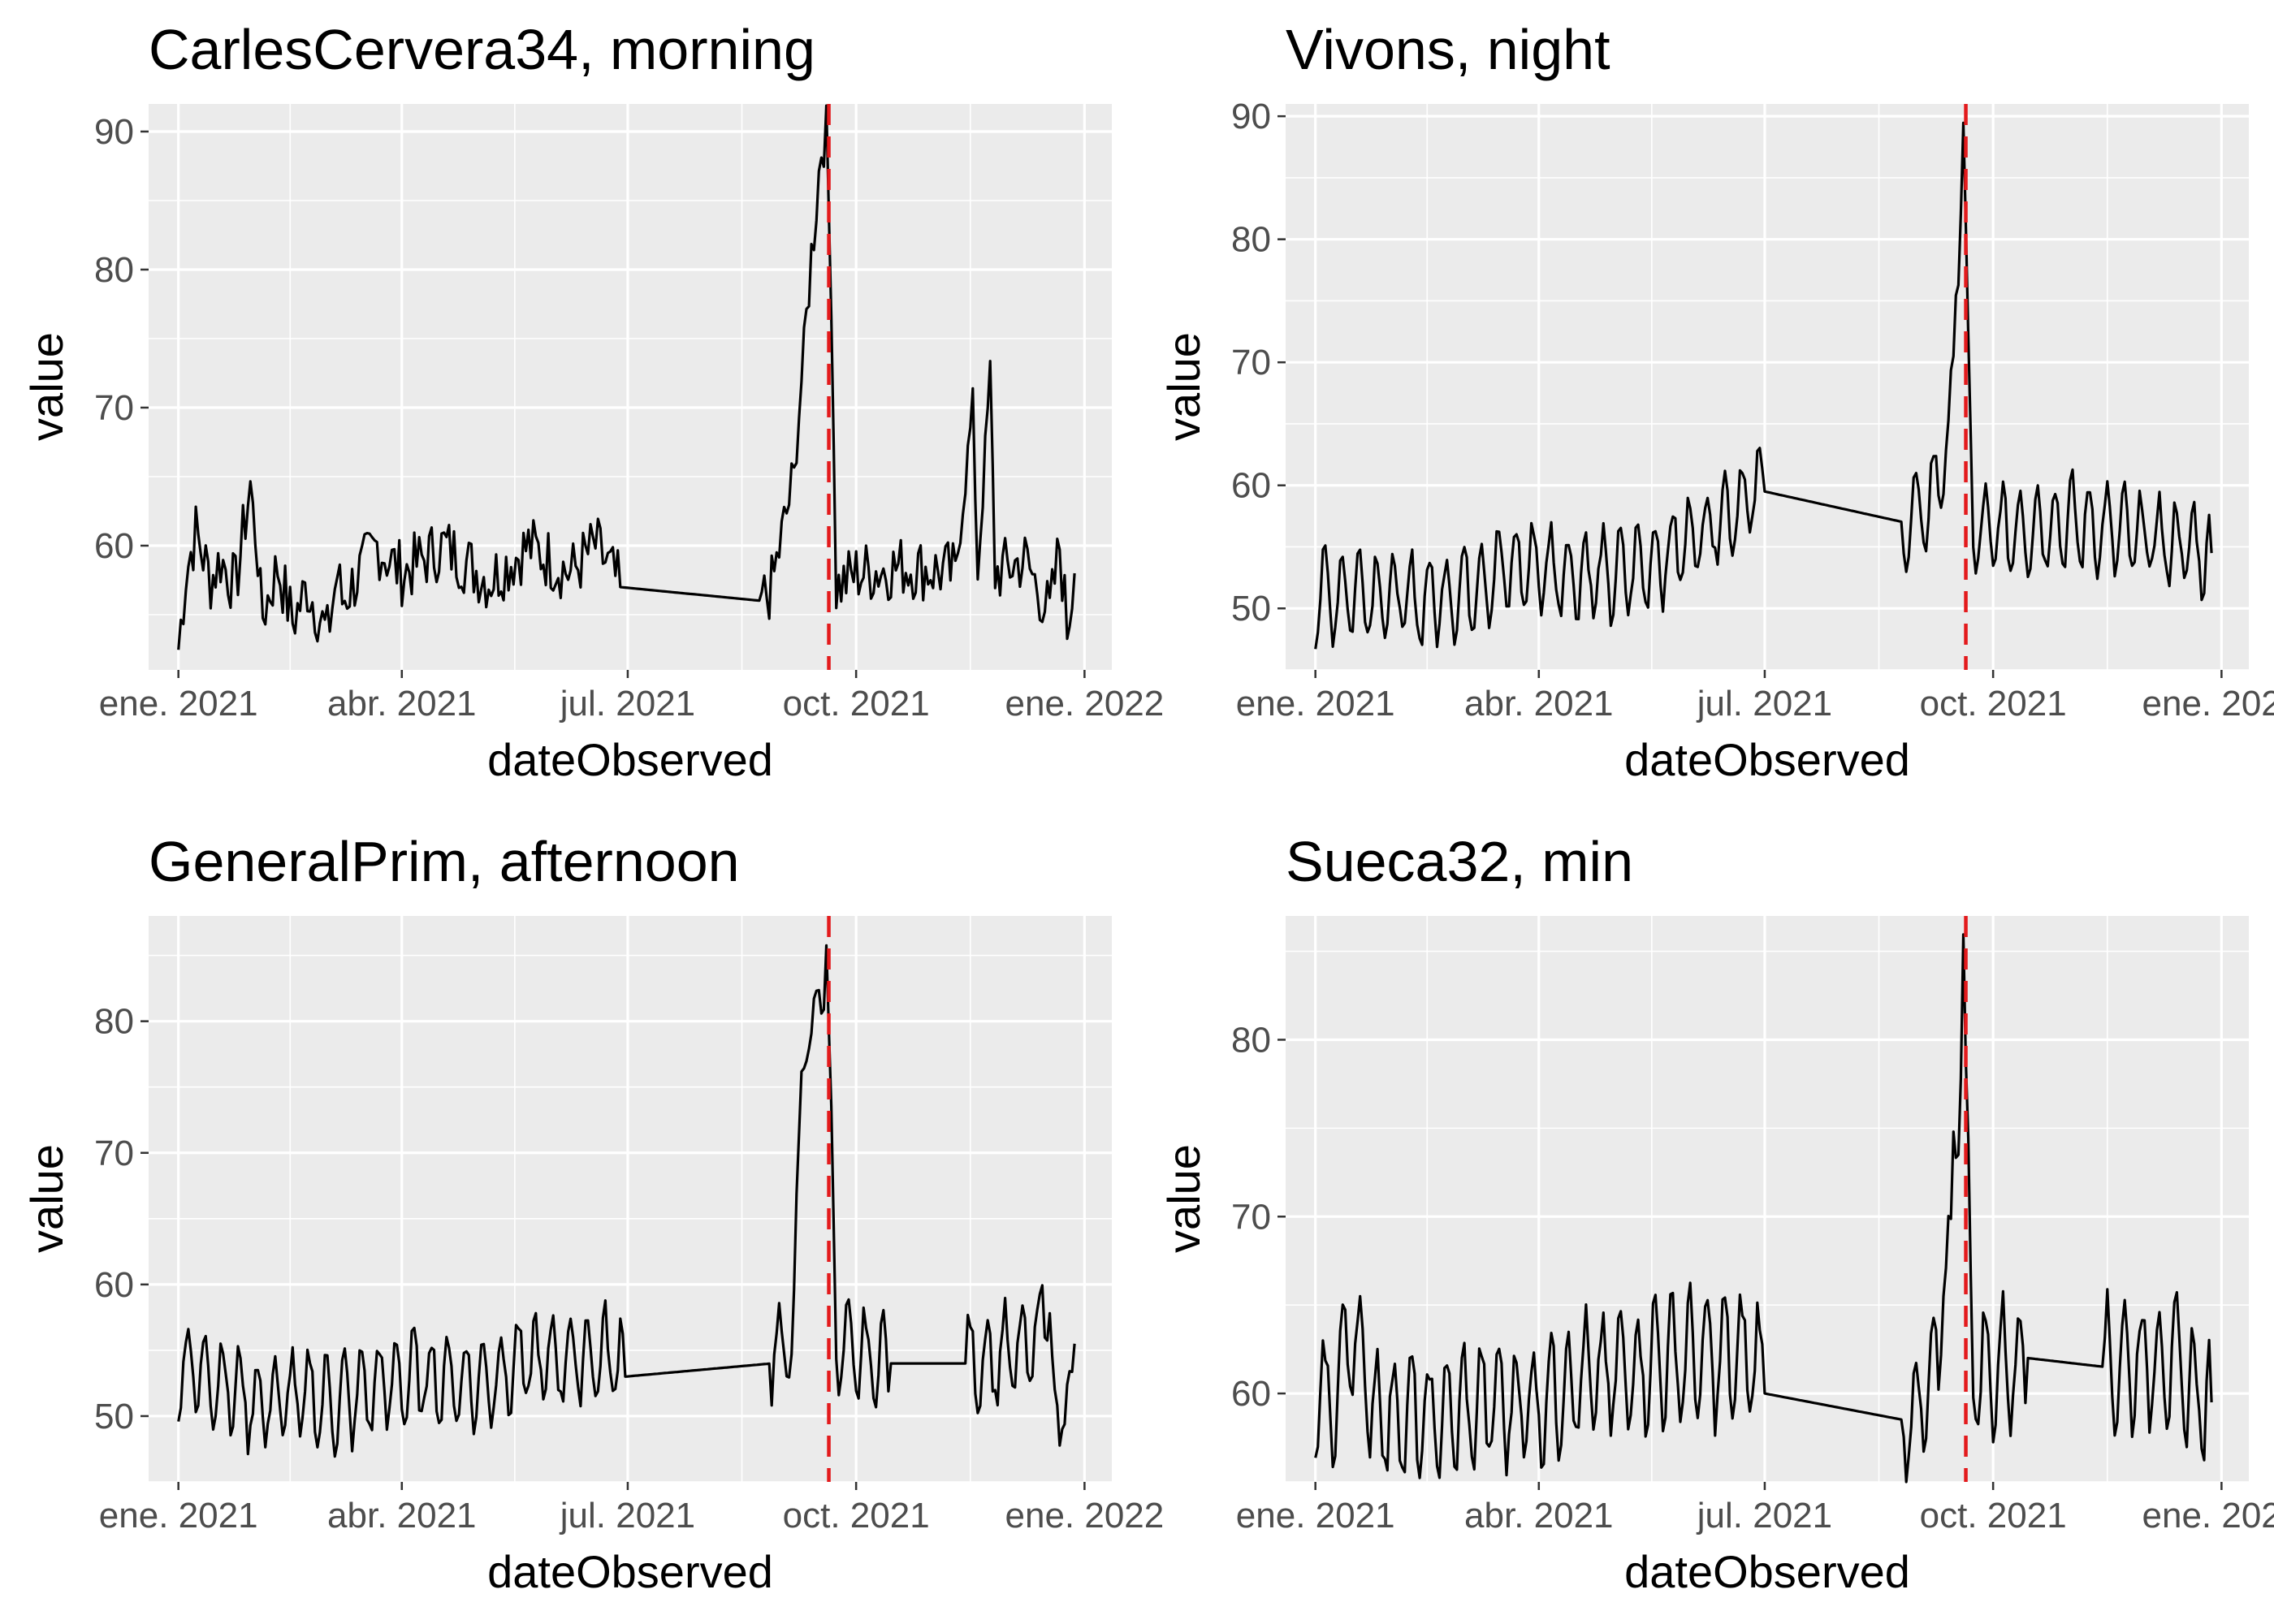 The height and width of the screenshot is (1624, 2274). What do you see at coordinates (444, 862) in the screenshot?
I see `chart-title: GeneralPrim, afternoon` at bounding box center [444, 862].